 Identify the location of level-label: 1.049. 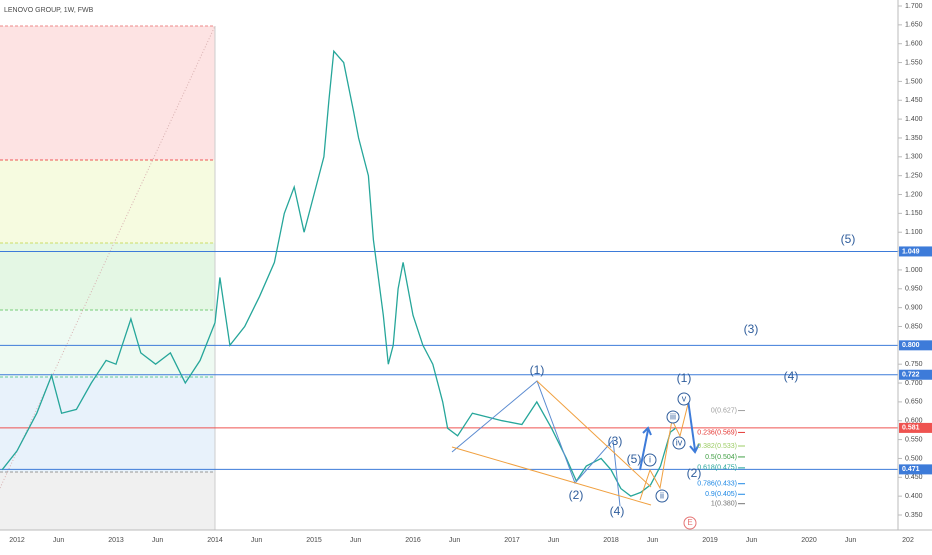
(911, 251).